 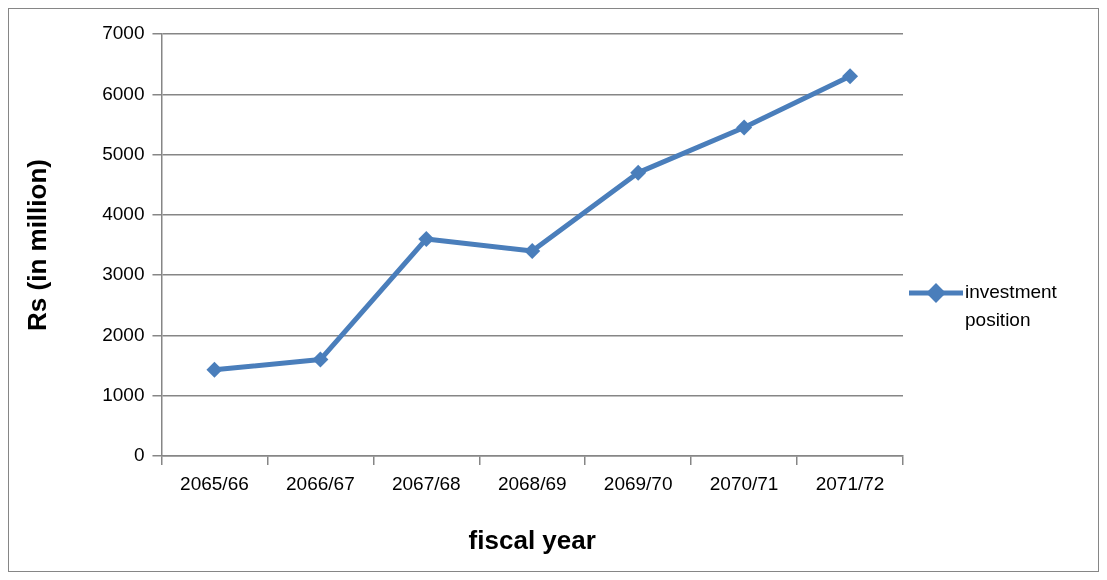 I want to click on y-tick-label: 3000, so click(x=123, y=274).